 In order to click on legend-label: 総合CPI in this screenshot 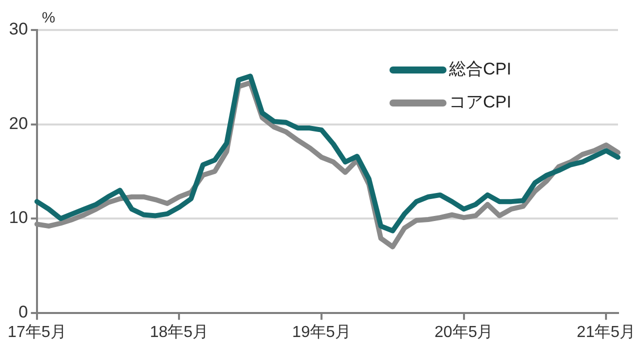, I will do `click(480, 69)`.